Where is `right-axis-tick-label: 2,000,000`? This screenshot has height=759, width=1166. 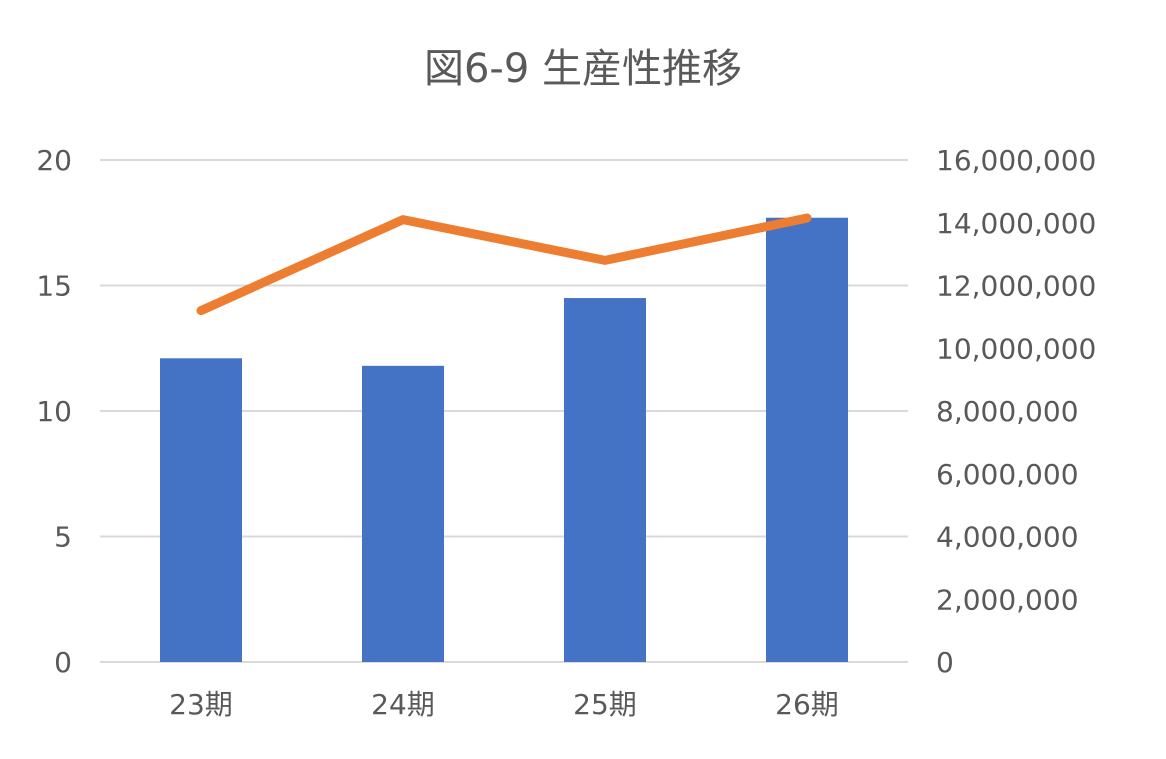 right-axis-tick-label: 2,000,000 is located at coordinates (1007, 599).